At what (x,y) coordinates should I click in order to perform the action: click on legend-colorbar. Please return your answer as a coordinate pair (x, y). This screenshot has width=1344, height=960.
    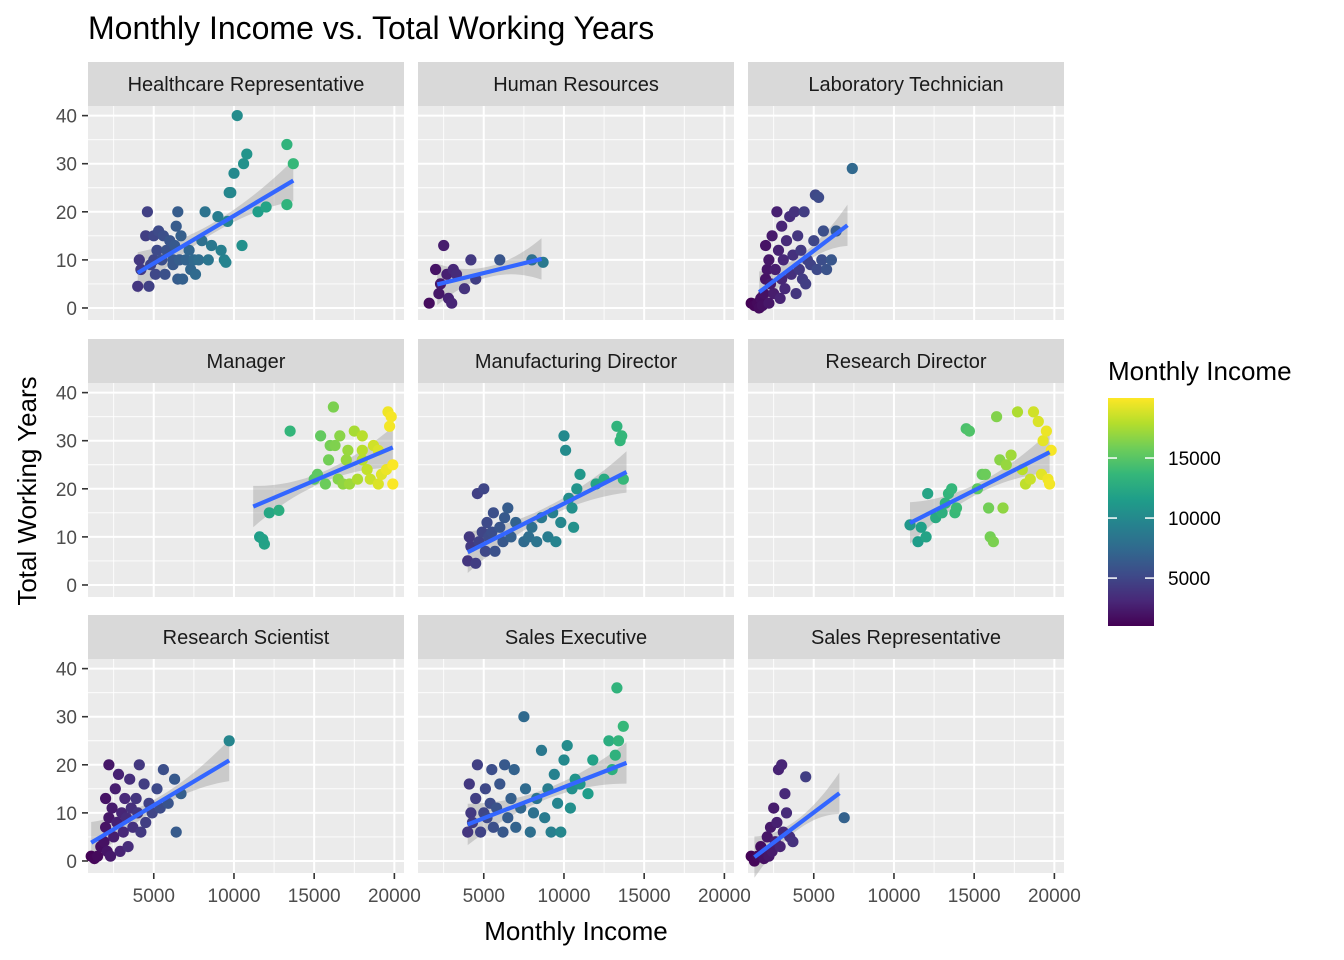
    Looking at the image, I should click on (1131, 512).